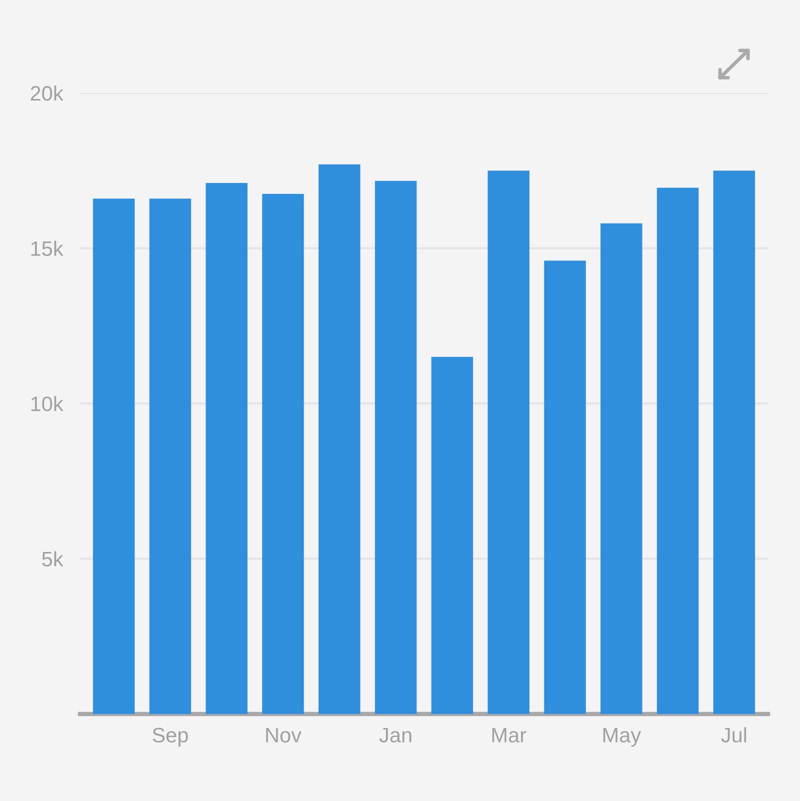 This screenshot has width=800, height=801. Describe the element at coordinates (509, 735) in the screenshot. I see `x-tick-label: Mar` at that location.